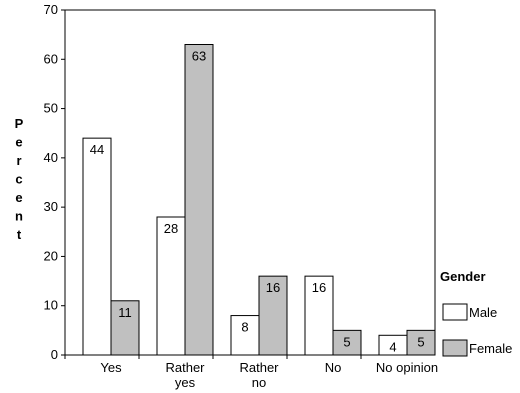  What do you see at coordinates (51, 108) in the screenshot?
I see `y-tick-label: 50` at bounding box center [51, 108].